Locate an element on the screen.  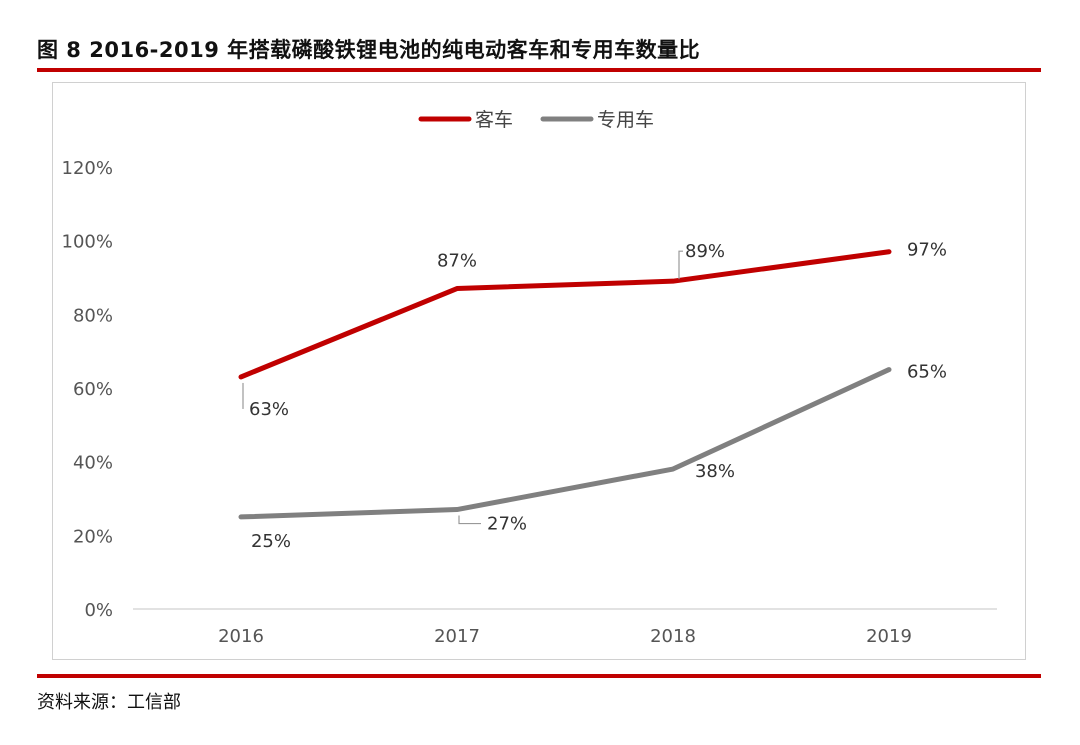
legend-label-special-vehicle: 专用车 is located at coordinates (625, 120).